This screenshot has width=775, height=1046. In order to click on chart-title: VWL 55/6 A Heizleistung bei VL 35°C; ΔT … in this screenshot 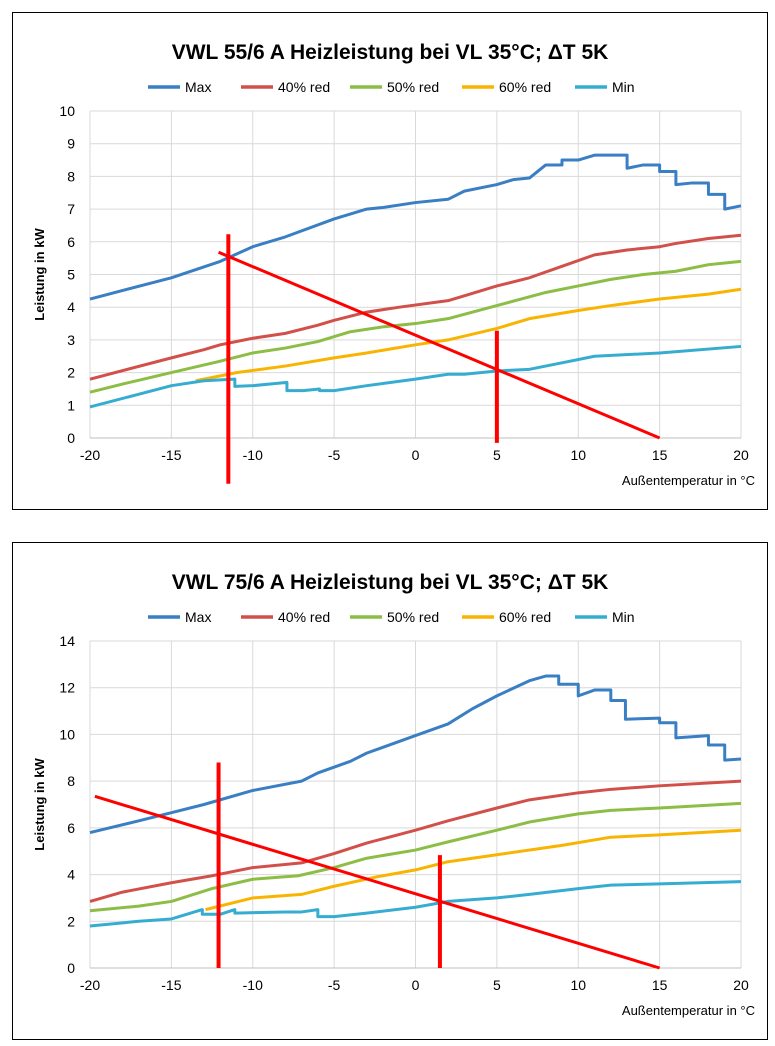, I will do `click(390, 52)`.